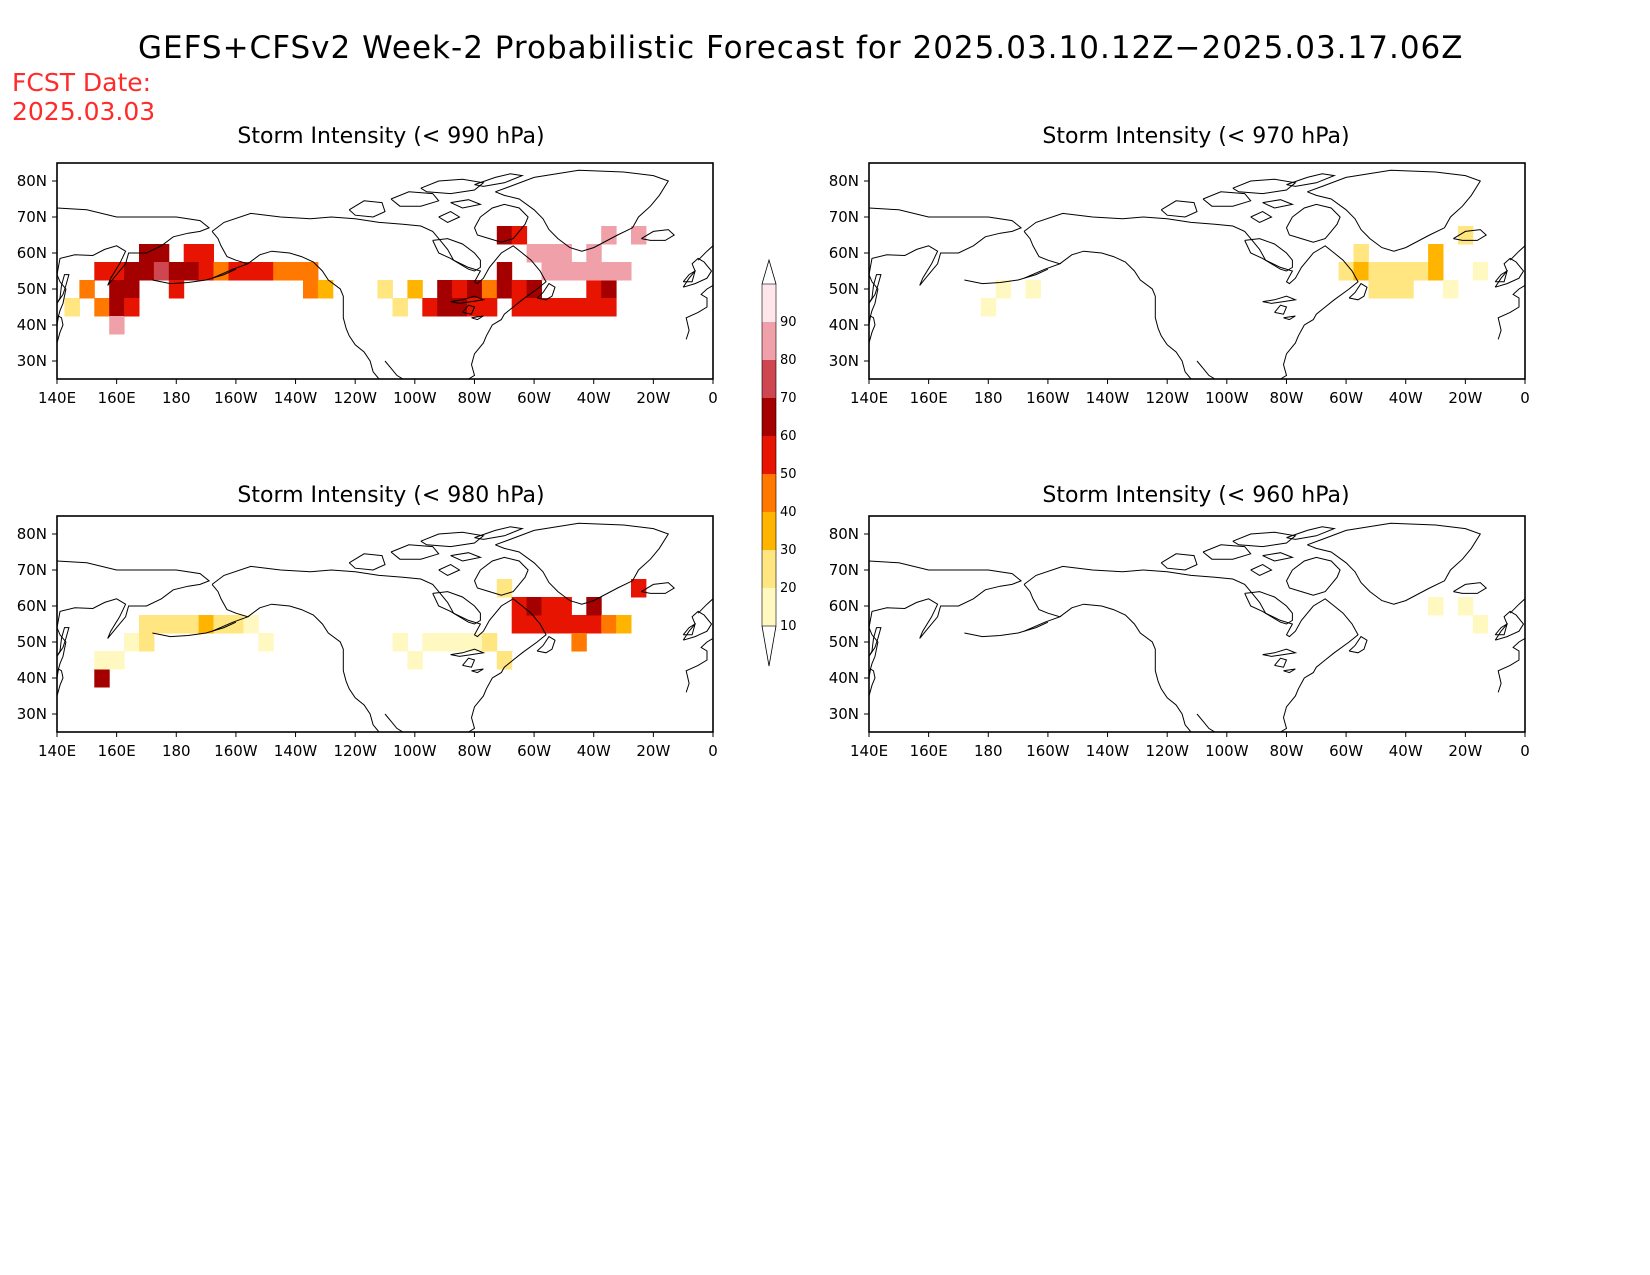 The width and height of the screenshot is (1650, 1275). I want to click on probability-shading, so click(1234, 271).